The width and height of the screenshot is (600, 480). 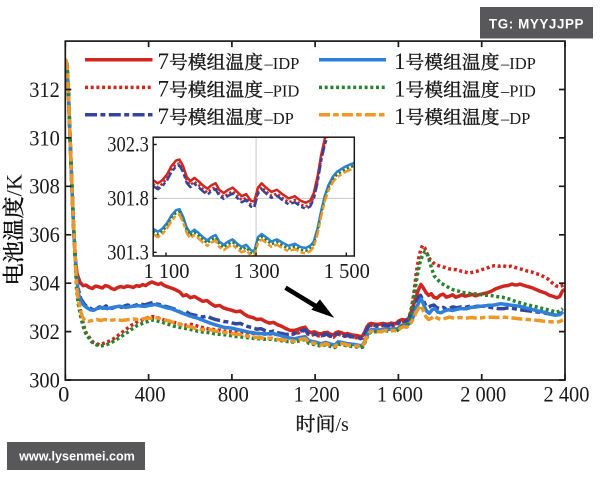 I want to click on svg-text: /K, so click(x=14, y=185).